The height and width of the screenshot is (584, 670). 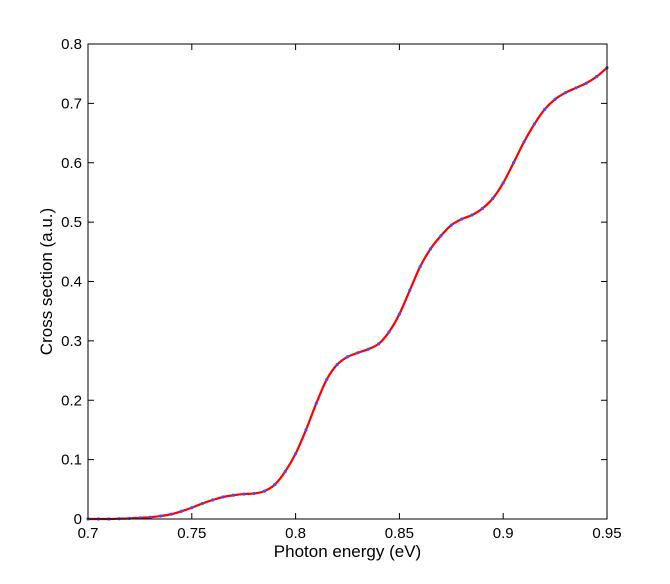 What do you see at coordinates (71, 44) in the screenshot?
I see `y-tick-label: 0.8` at bounding box center [71, 44].